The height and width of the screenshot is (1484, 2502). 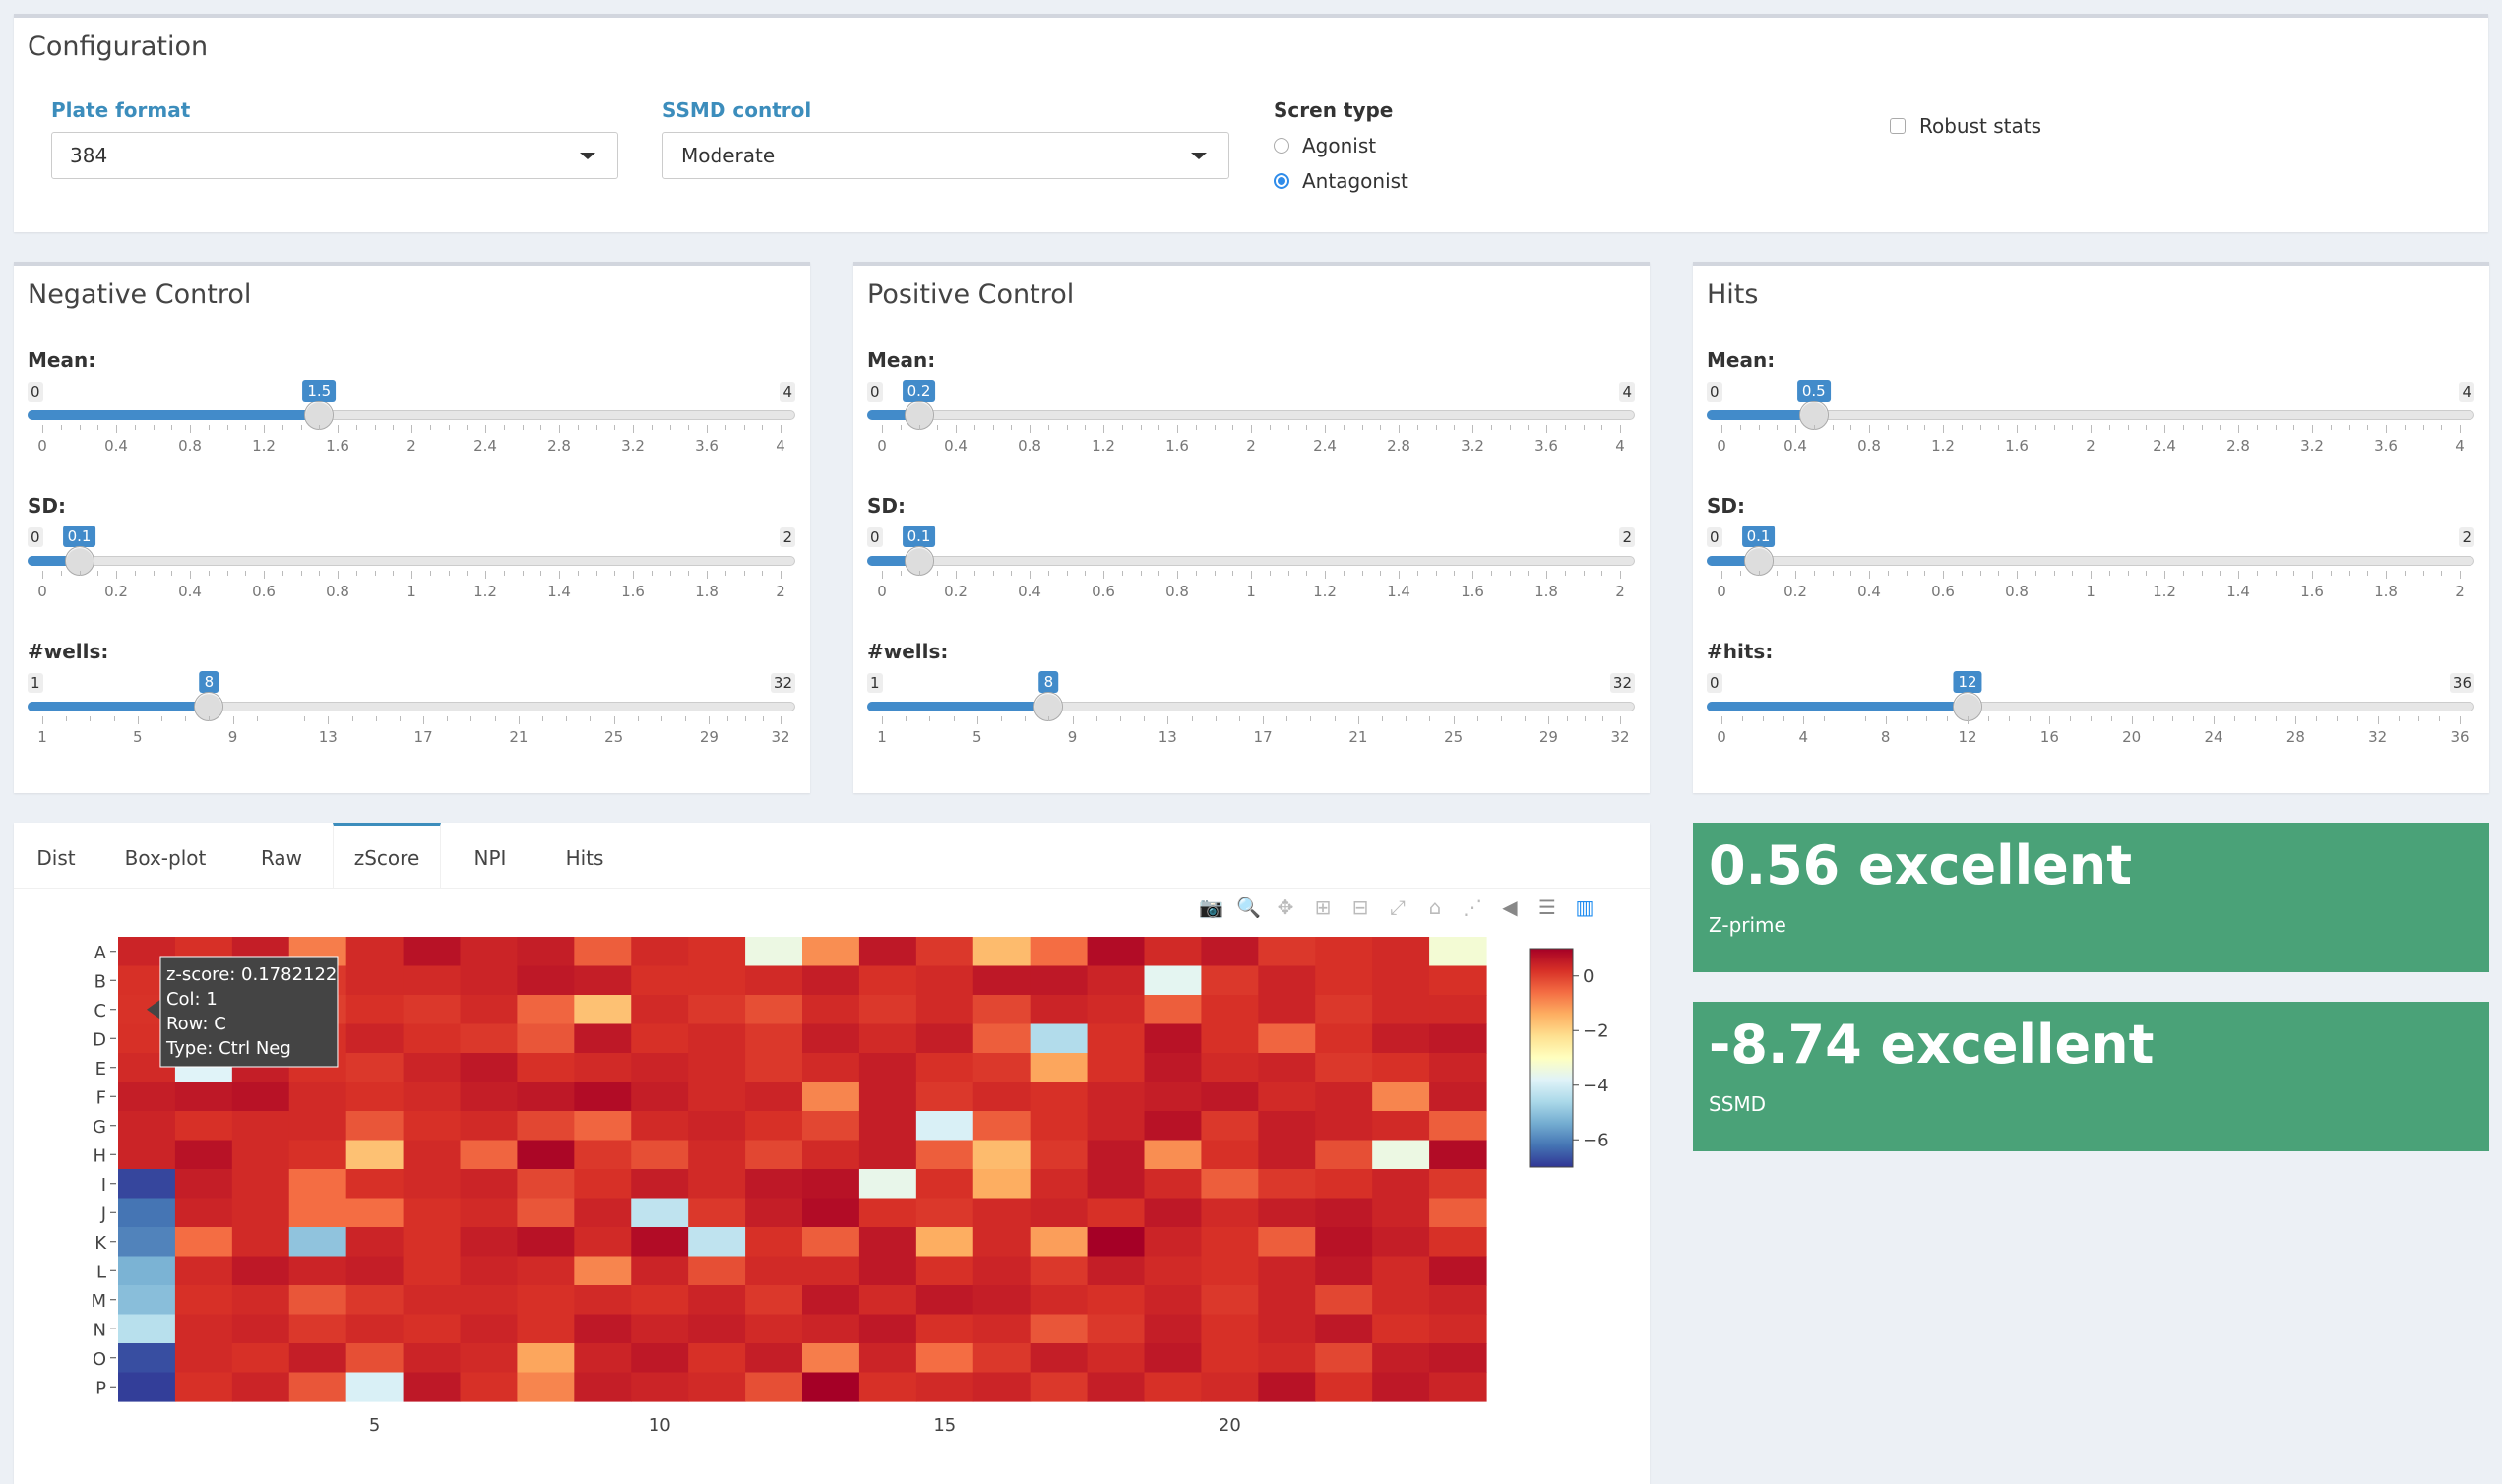 I want to click on ssmd-control-select: Moderate, so click(x=945, y=156).